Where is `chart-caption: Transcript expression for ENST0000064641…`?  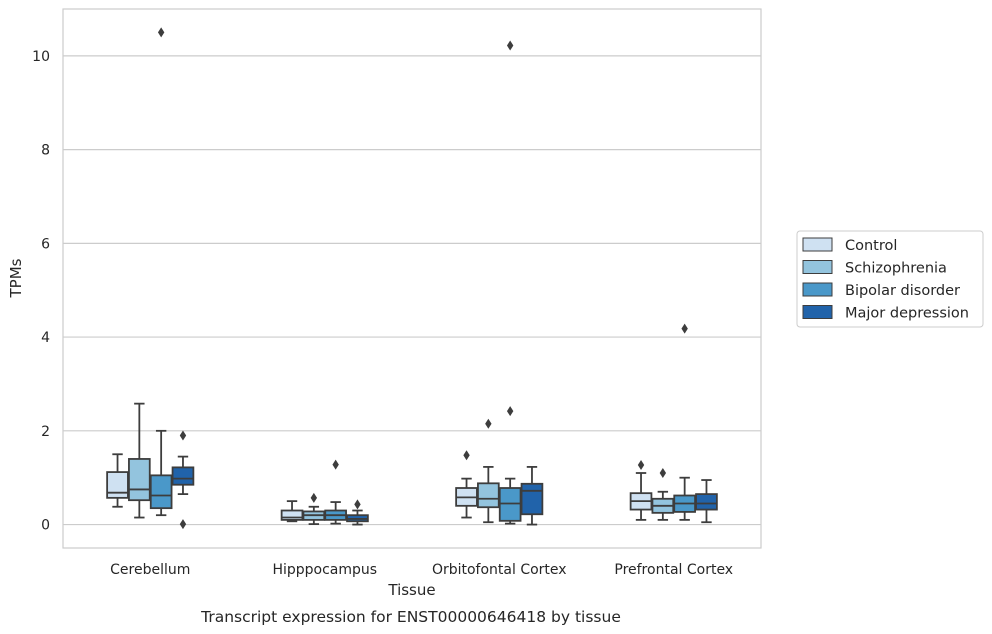
chart-caption: Transcript expression for ENST0000064641… is located at coordinates (410, 617).